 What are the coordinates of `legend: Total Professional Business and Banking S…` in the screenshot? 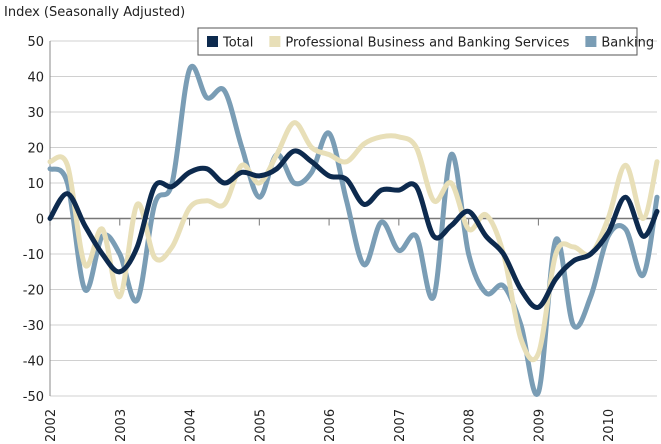 It's located at (425, 41).